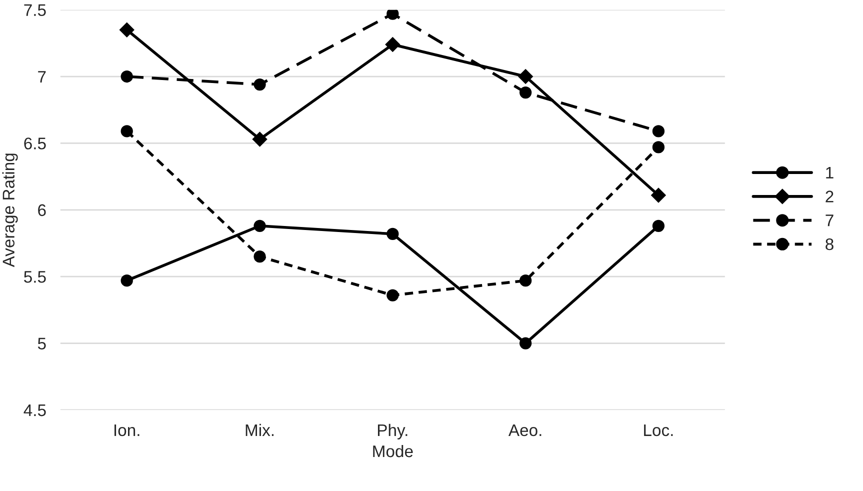 Image resolution: width=863 pixels, height=491 pixels. What do you see at coordinates (830, 196) in the screenshot?
I see `legend-label: 2` at bounding box center [830, 196].